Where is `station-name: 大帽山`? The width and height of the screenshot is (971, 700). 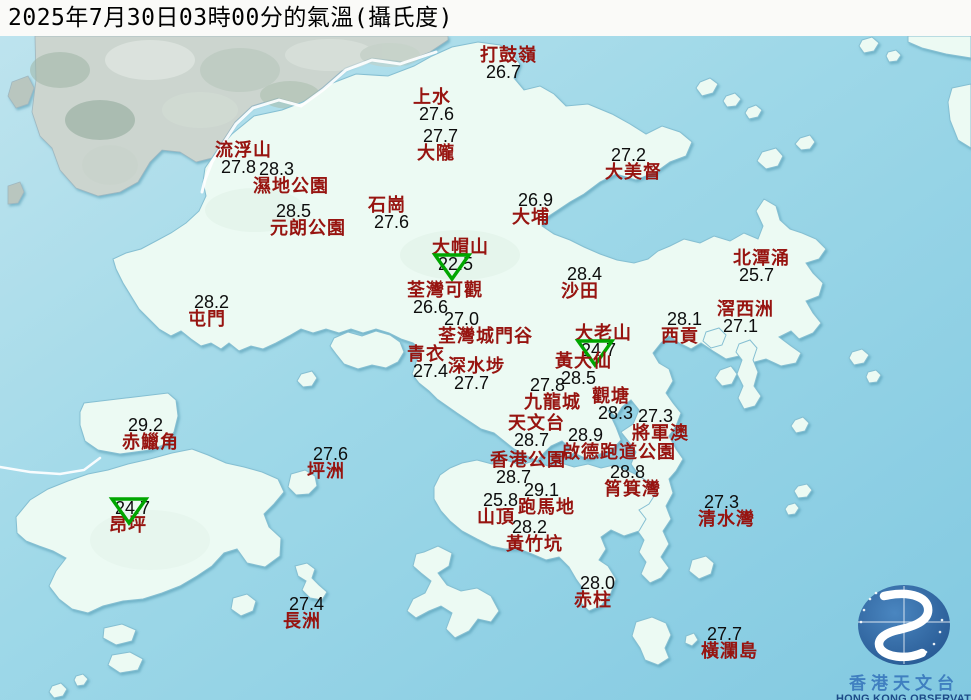
station-name: 大帽山 is located at coordinates (460, 247).